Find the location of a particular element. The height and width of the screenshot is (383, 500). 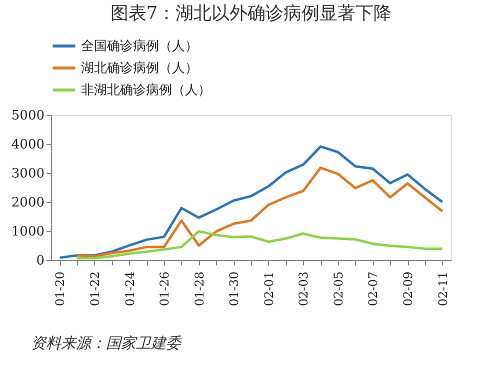

x-tick-label: 02-03 is located at coordinates (303, 289).